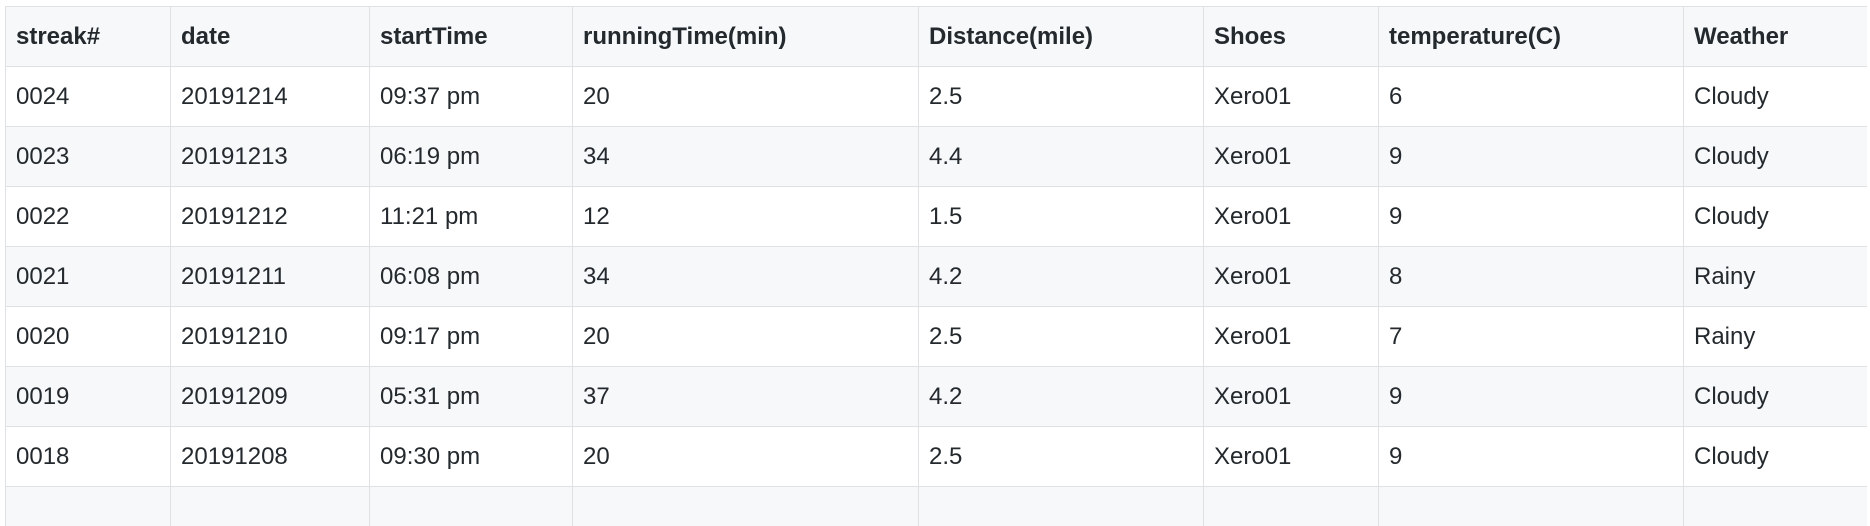 This screenshot has width=1870, height=526. What do you see at coordinates (746, 217) in the screenshot?
I see `cell-running-time: 12` at bounding box center [746, 217].